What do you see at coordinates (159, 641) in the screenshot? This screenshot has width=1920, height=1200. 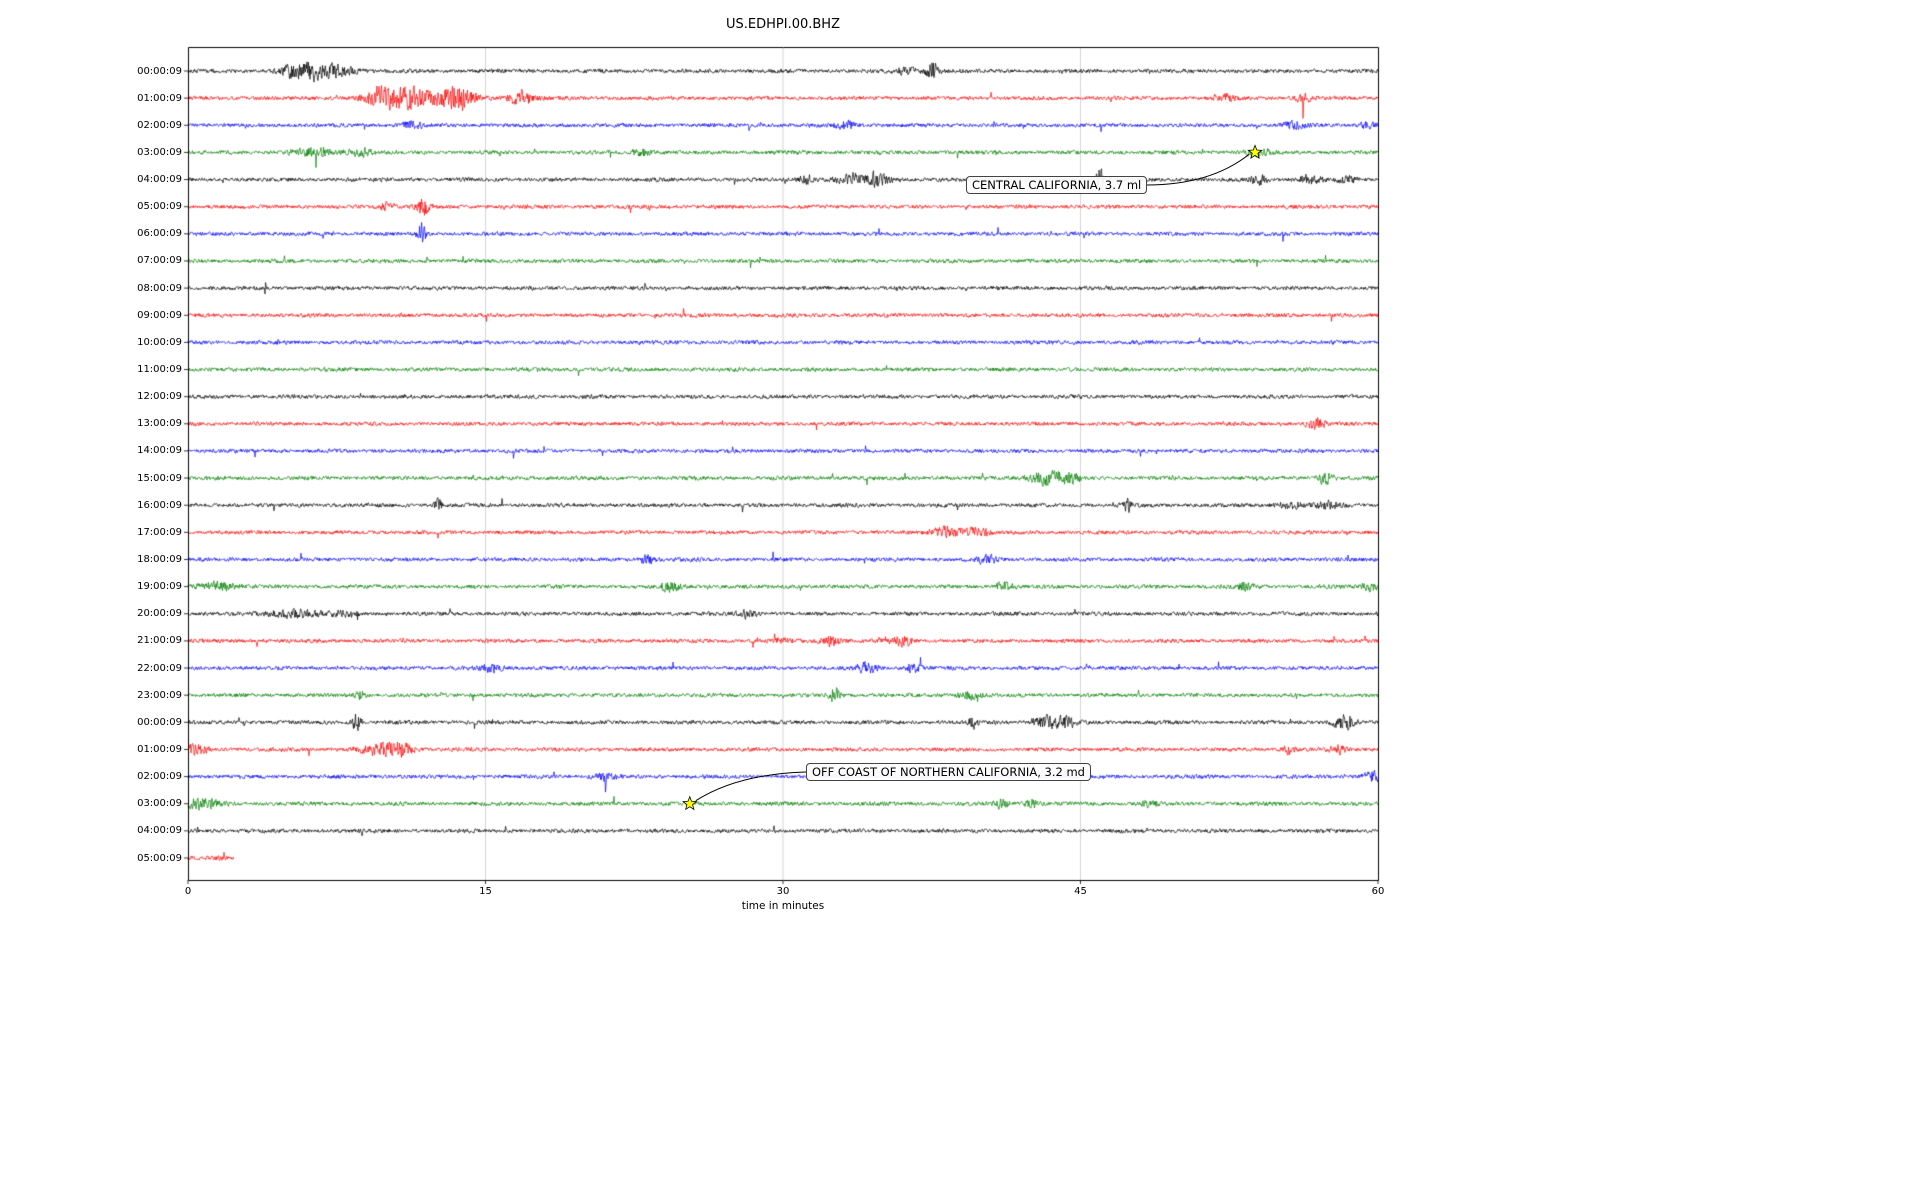 I see `y-axis-label: 21:00:09` at bounding box center [159, 641].